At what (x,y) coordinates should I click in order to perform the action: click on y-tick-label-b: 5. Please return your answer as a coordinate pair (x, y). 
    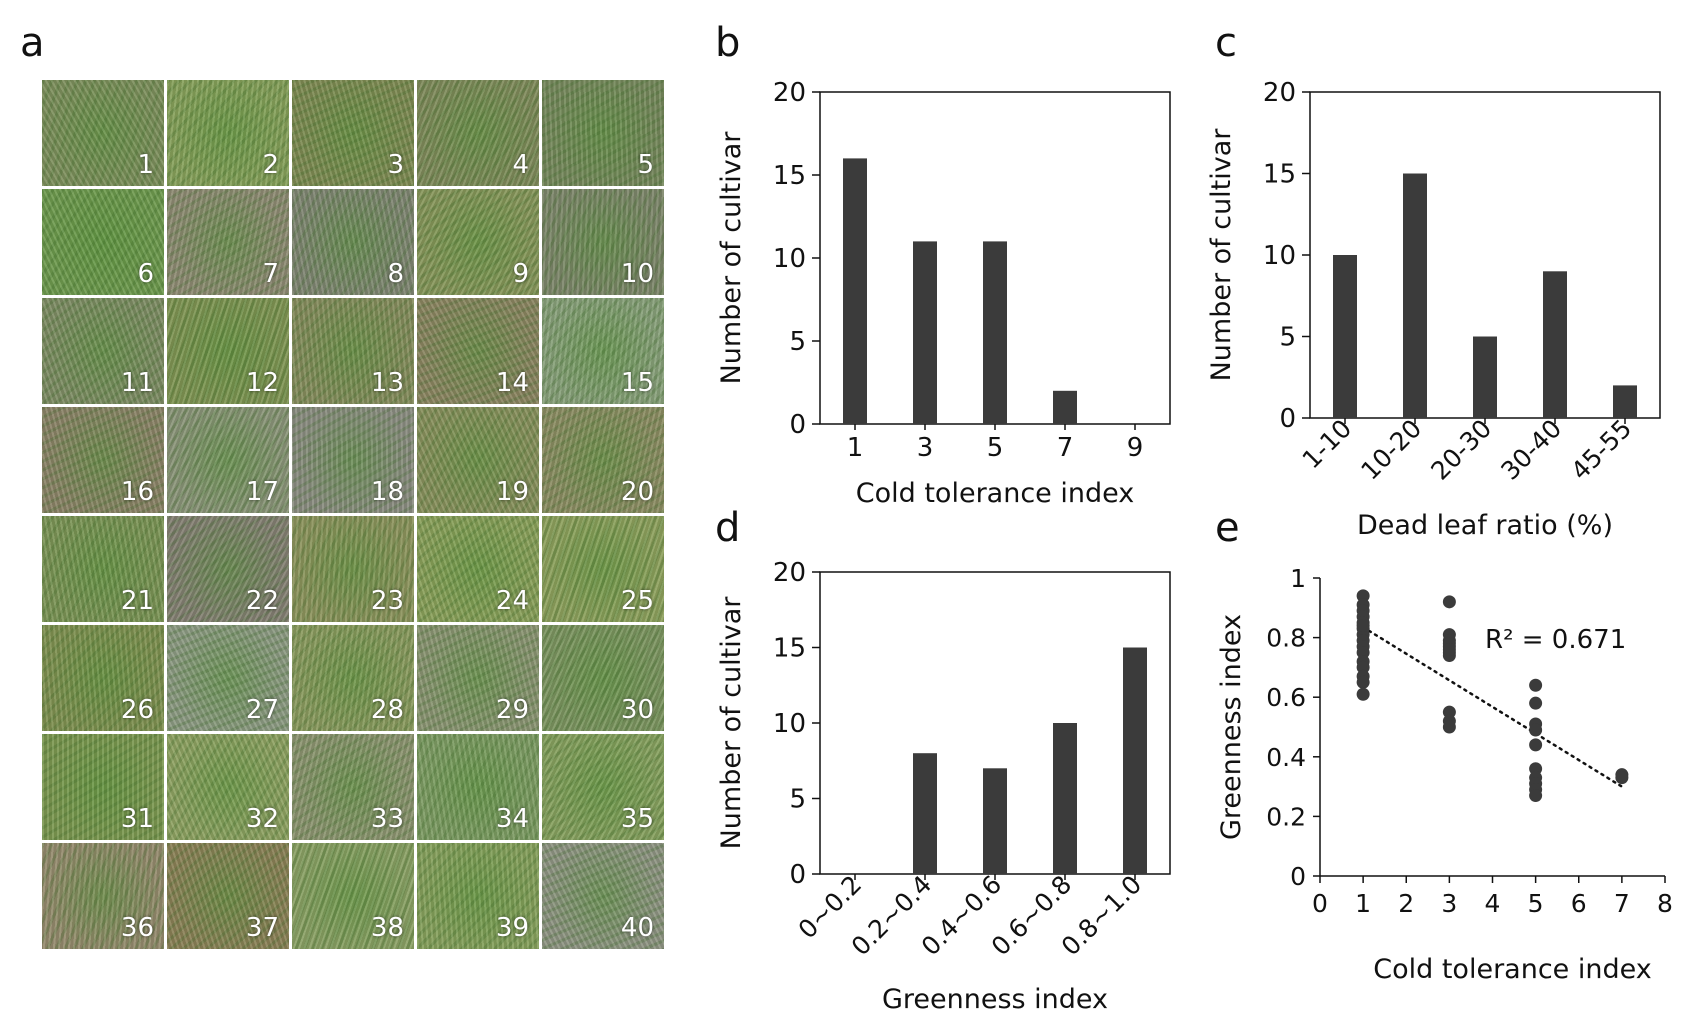
    Looking at the image, I should click on (797, 342).